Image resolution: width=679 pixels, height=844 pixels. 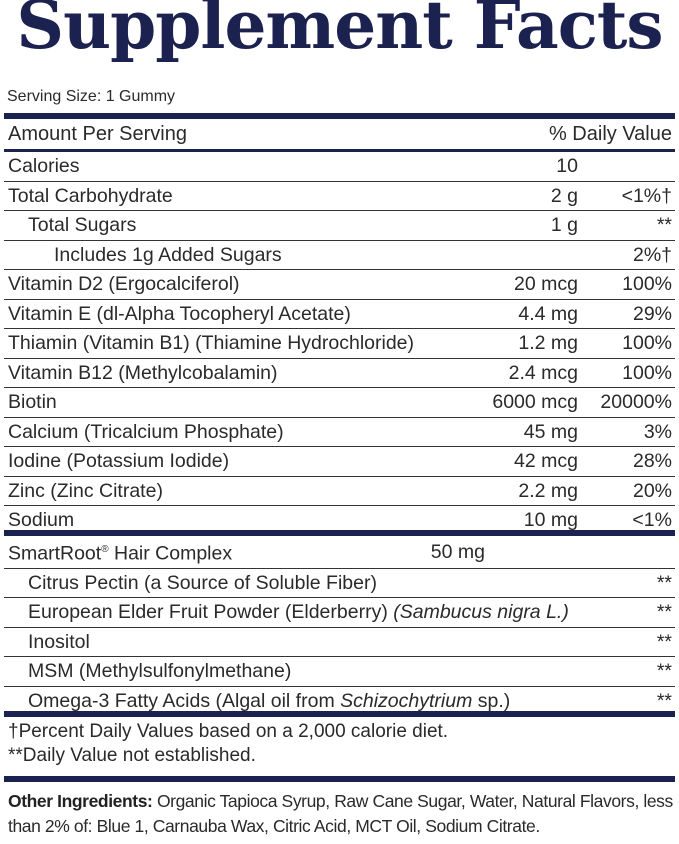 I want to click on complex-item-name: Inositol, so click(x=291, y=642).